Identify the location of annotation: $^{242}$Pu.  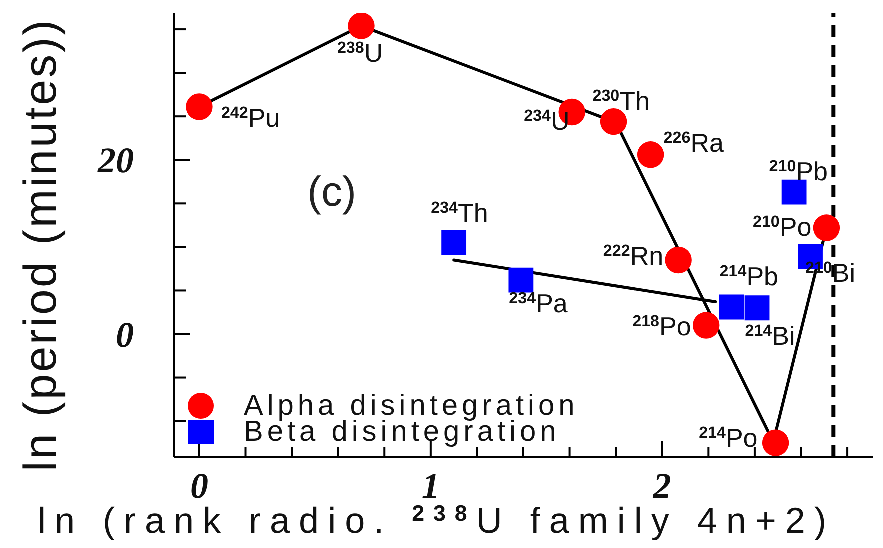
(250, 118).